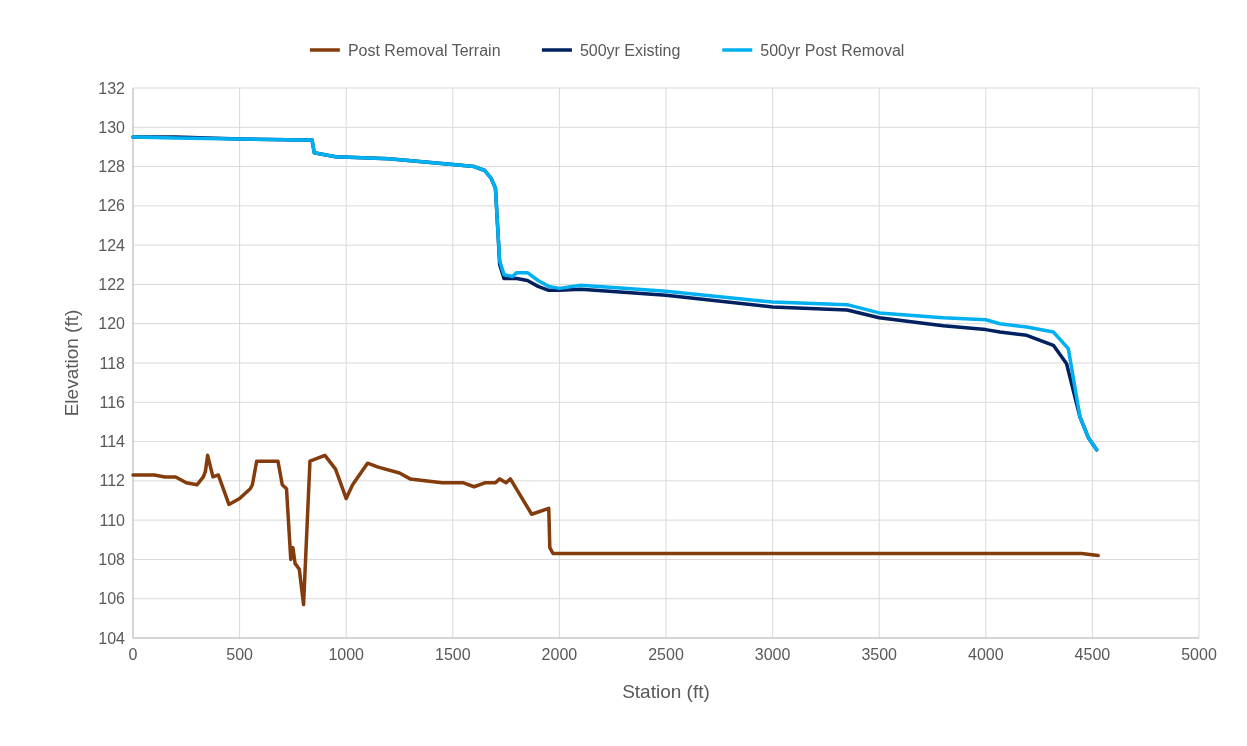 This screenshot has width=1247, height=746. I want to click on x-tick-label: 1500, so click(453, 654).